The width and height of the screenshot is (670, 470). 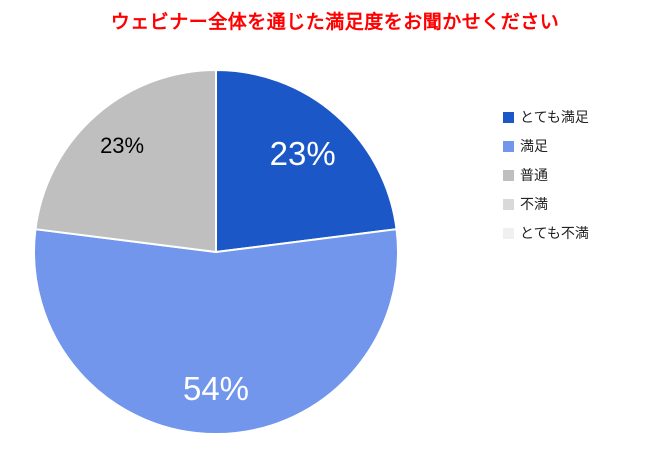 What do you see at coordinates (508, 204) in the screenshot?
I see `legend-swatch-dissatisfied` at bounding box center [508, 204].